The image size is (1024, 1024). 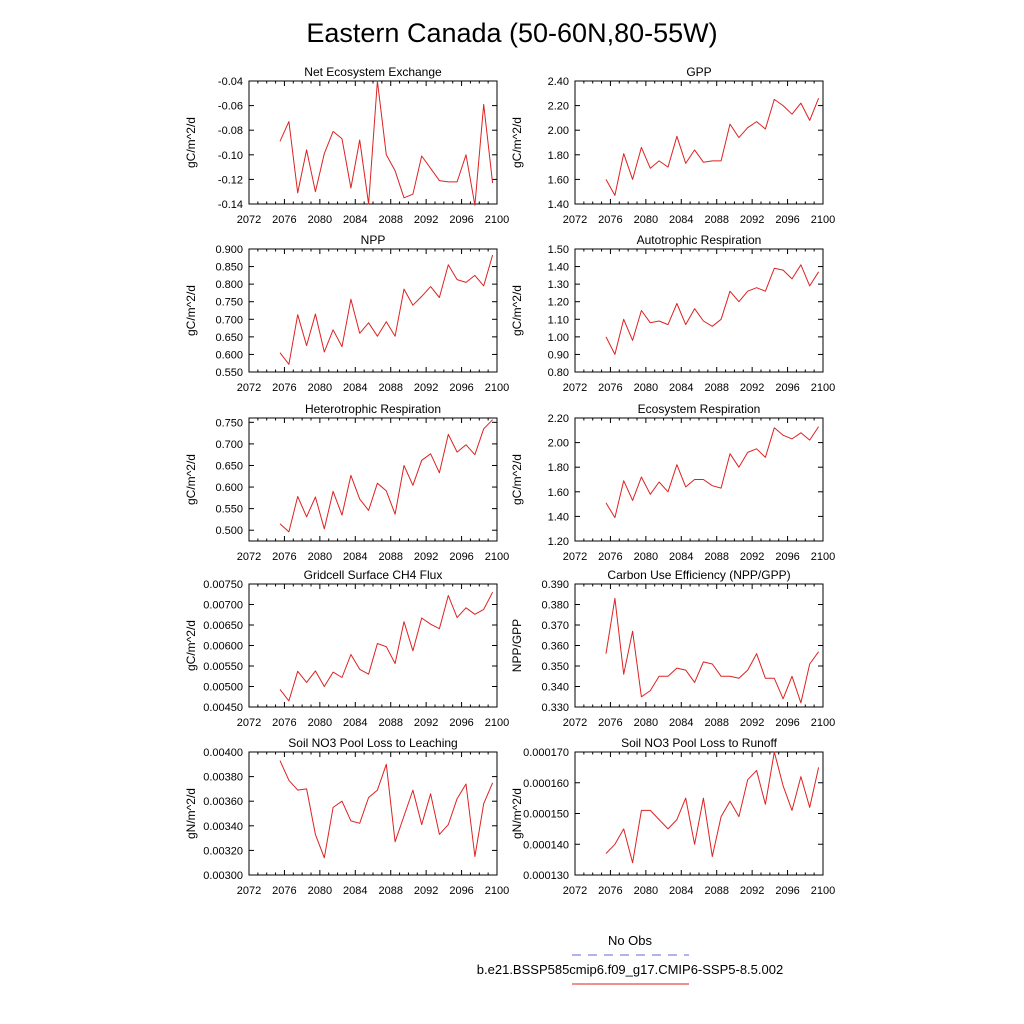 I want to click on y-tick-label: 0.340, so click(x=555, y=688).